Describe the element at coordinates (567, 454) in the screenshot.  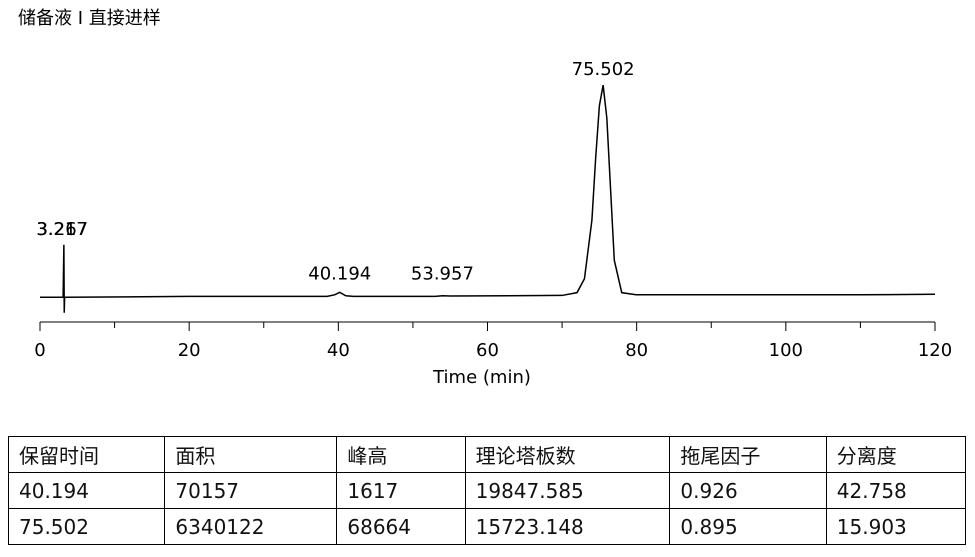
I see `table-cell: 理论塔板数` at that location.